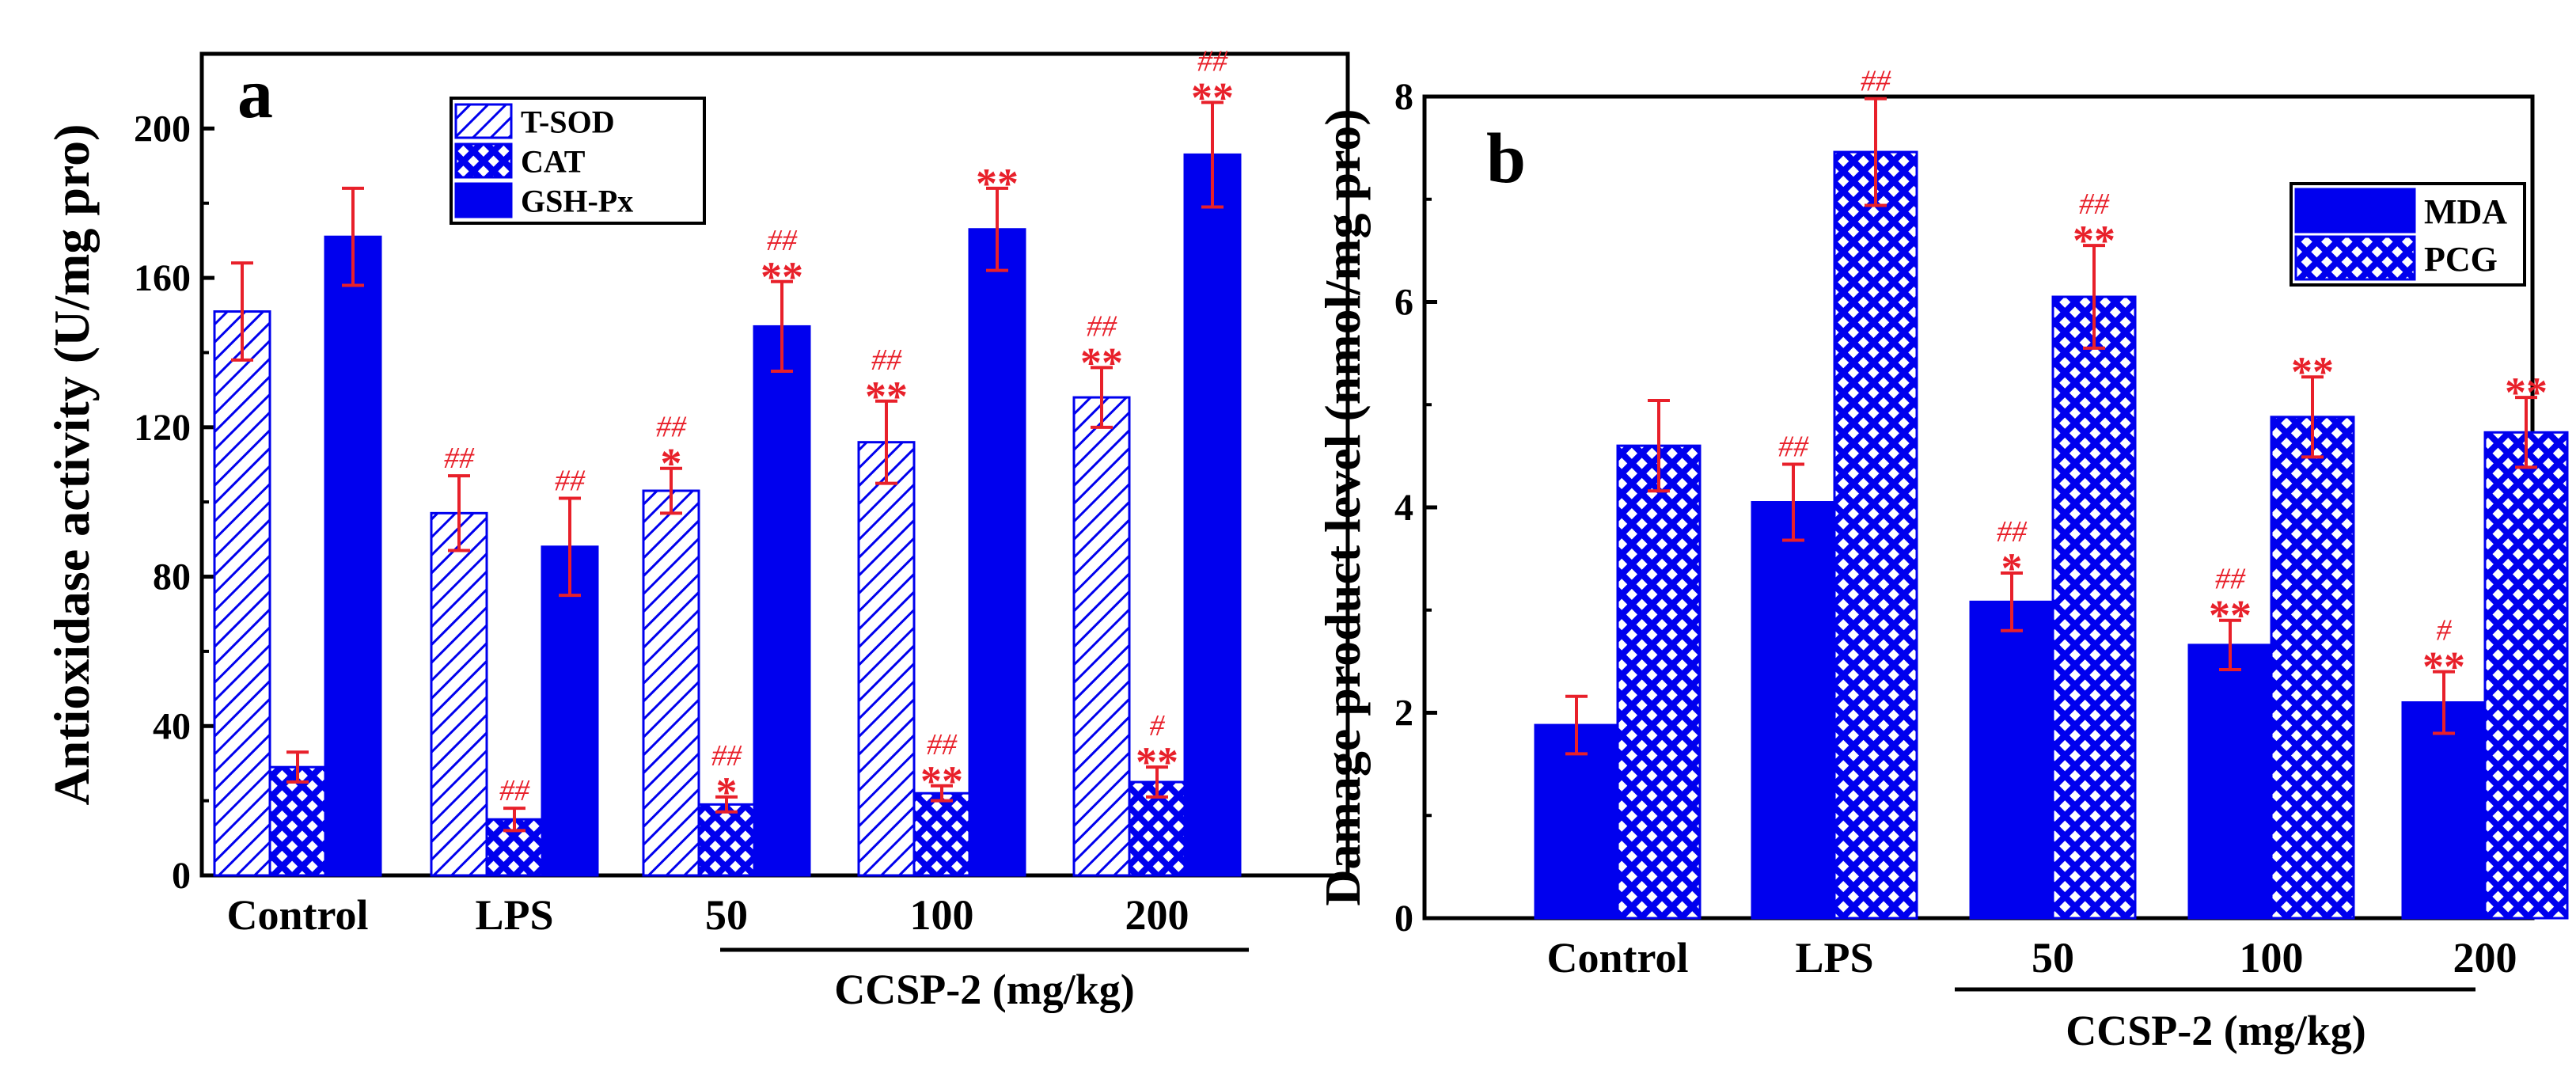 The image size is (2576, 1082). What do you see at coordinates (1403, 303) in the screenshot?
I see `y-tick-label: 6` at bounding box center [1403, 303].